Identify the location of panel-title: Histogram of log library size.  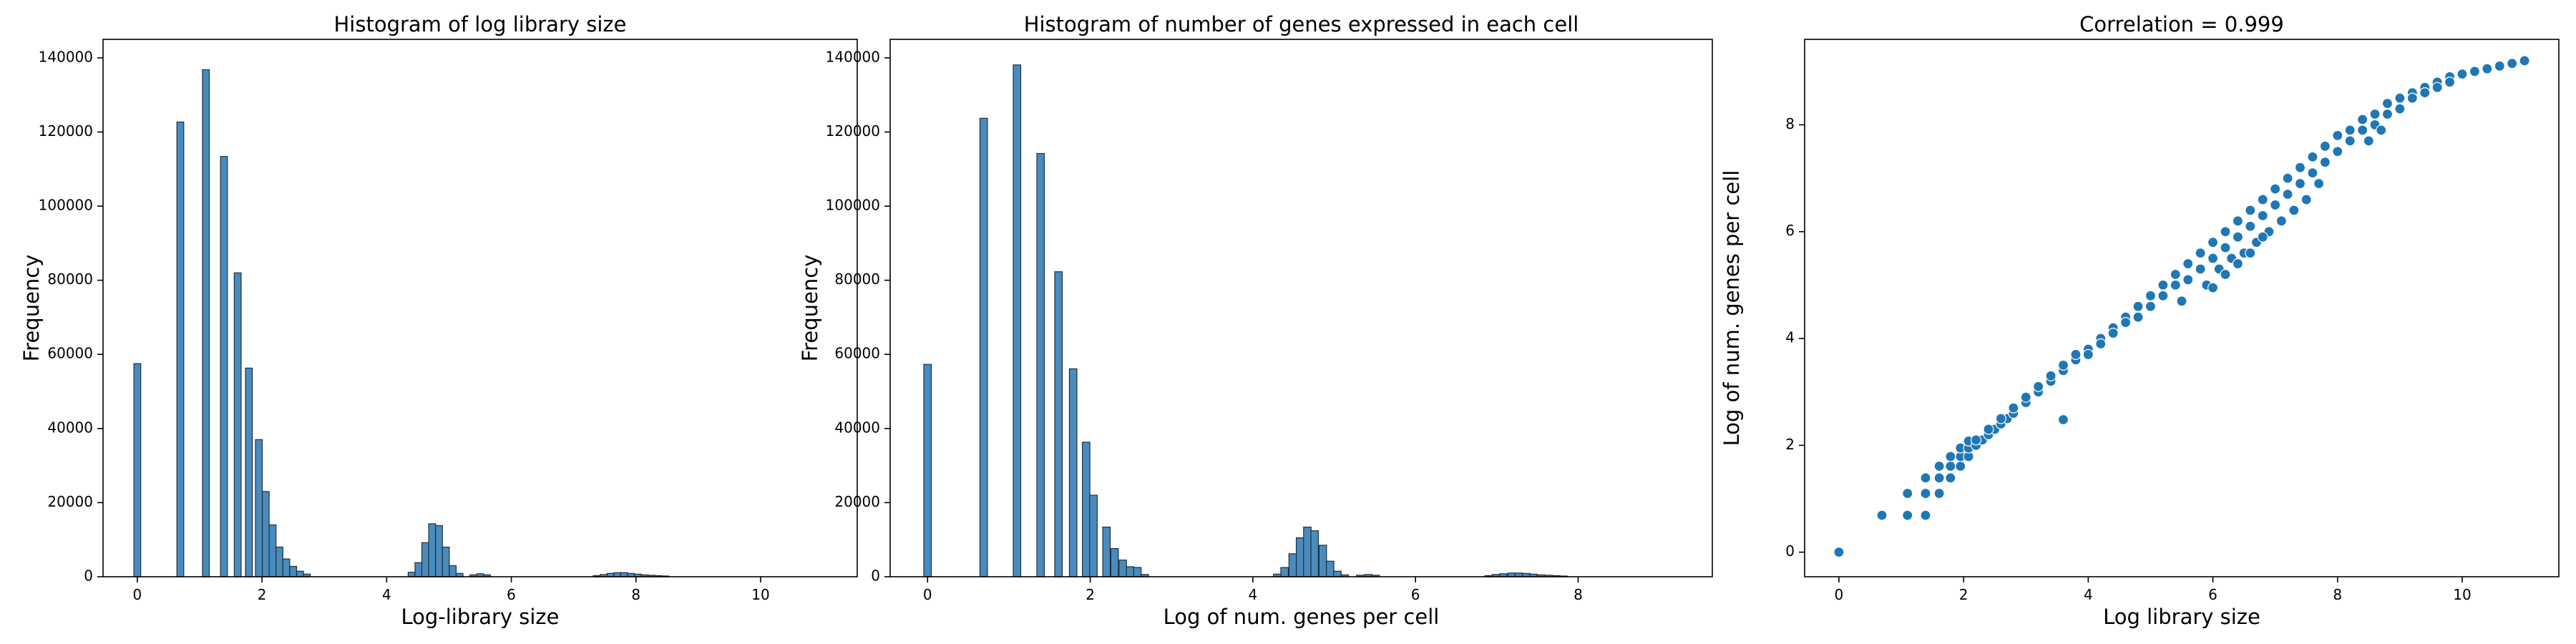
(479, 24).